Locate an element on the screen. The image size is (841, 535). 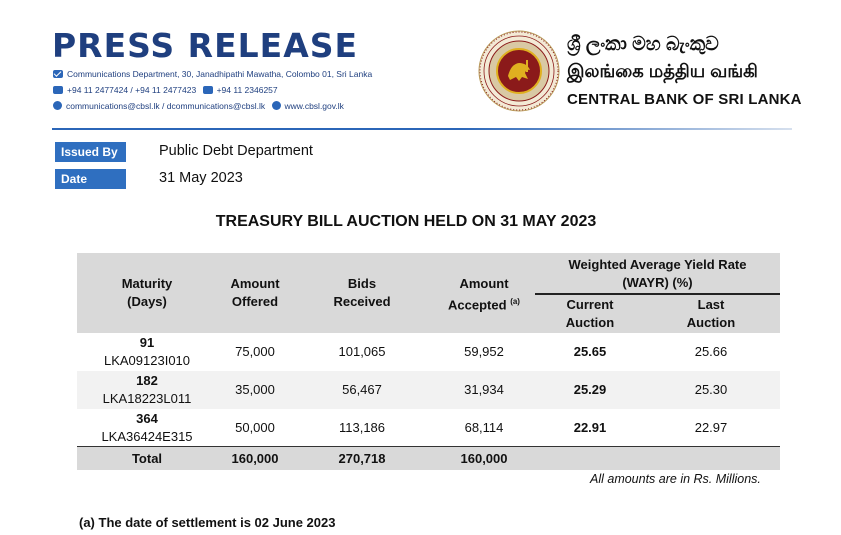
last-auction-header: Last Auction is located at coordinates (711, 313).